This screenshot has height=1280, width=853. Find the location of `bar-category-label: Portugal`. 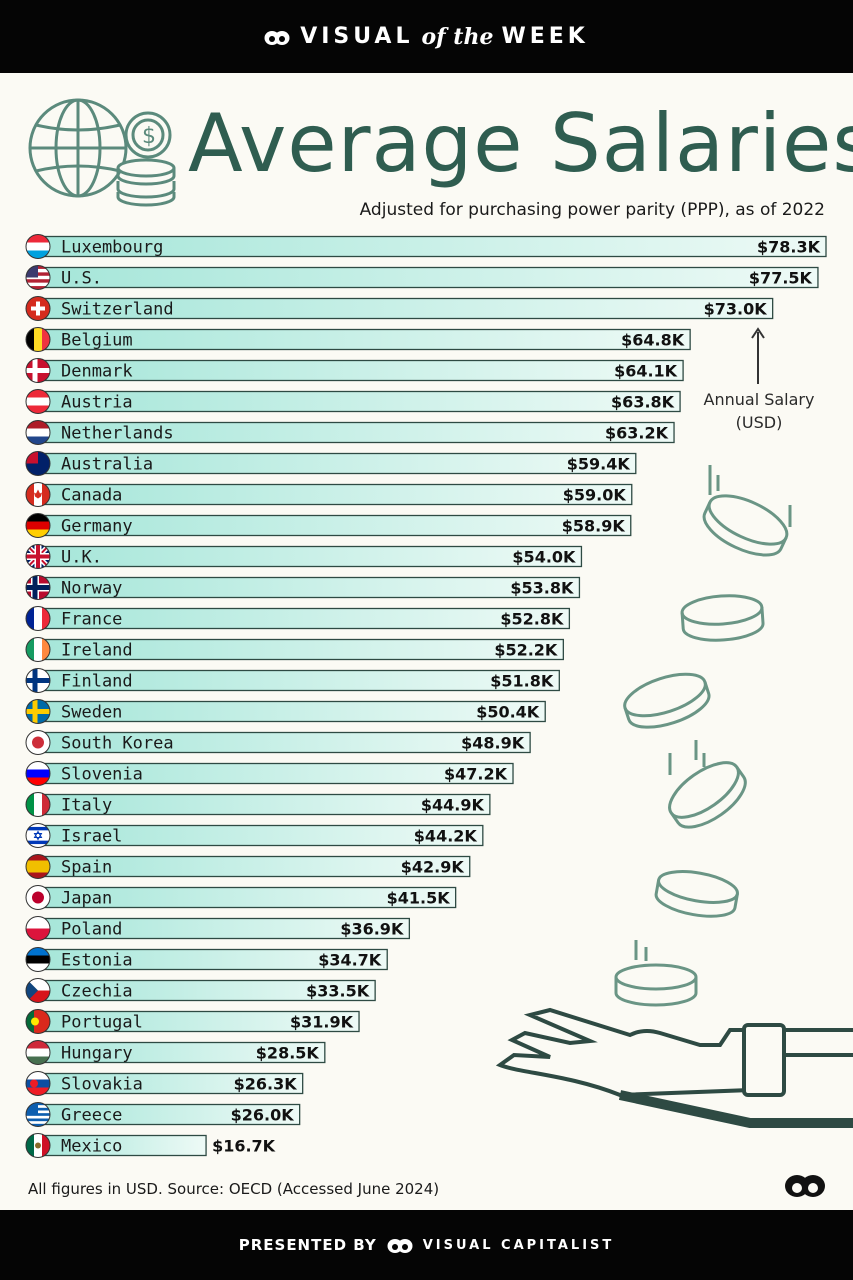

bar-category-label: Portugal is located at coordinates (102, 1023).